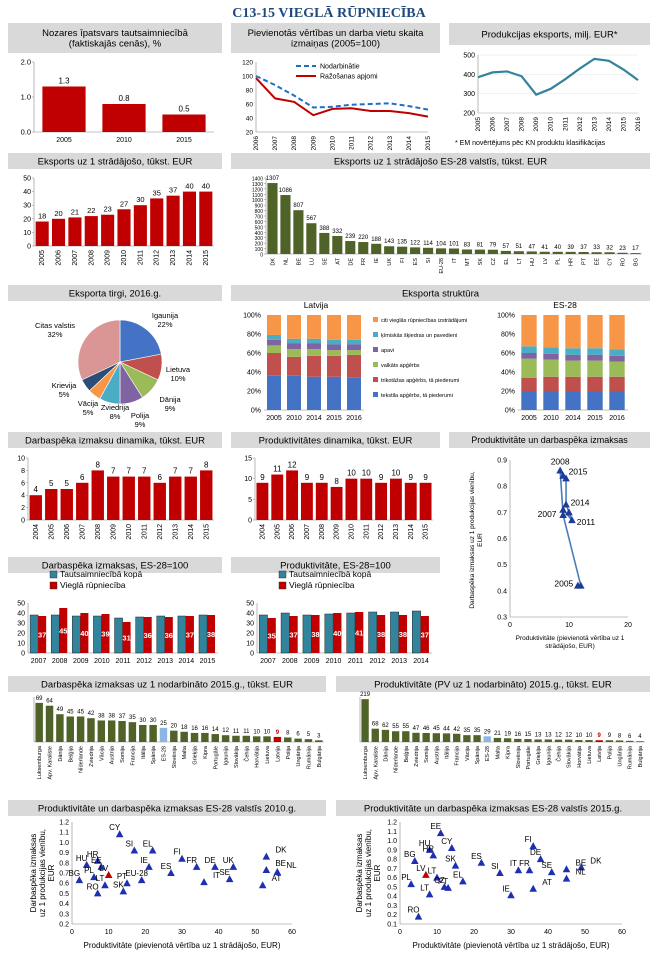  Describe the element at coordinates (40, 762) in the screenshot. I see `x-tick-label: Luksemburga` at that location.